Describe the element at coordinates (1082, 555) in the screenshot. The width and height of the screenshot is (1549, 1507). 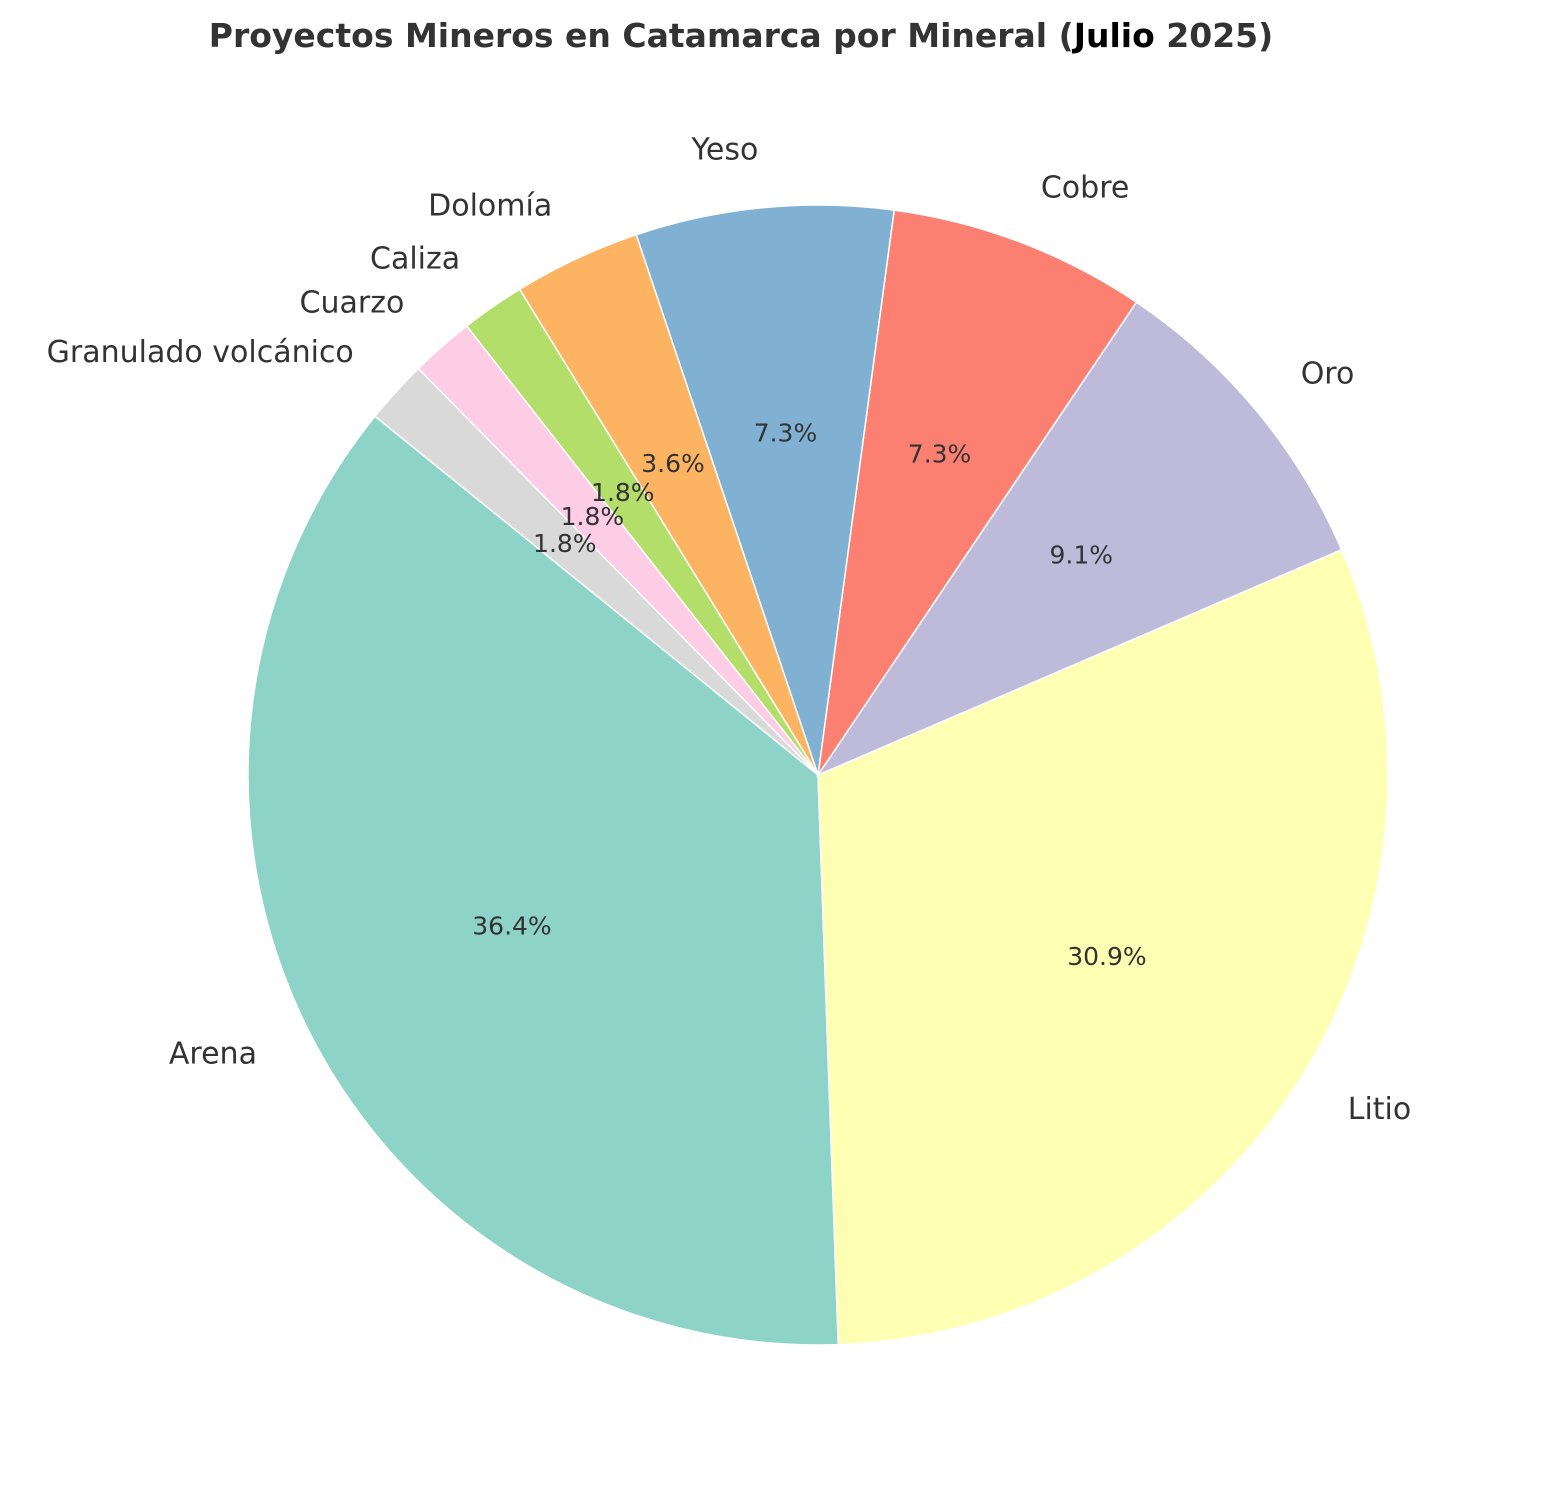
I see `pie-percent-oro: 9.1%` at that location.